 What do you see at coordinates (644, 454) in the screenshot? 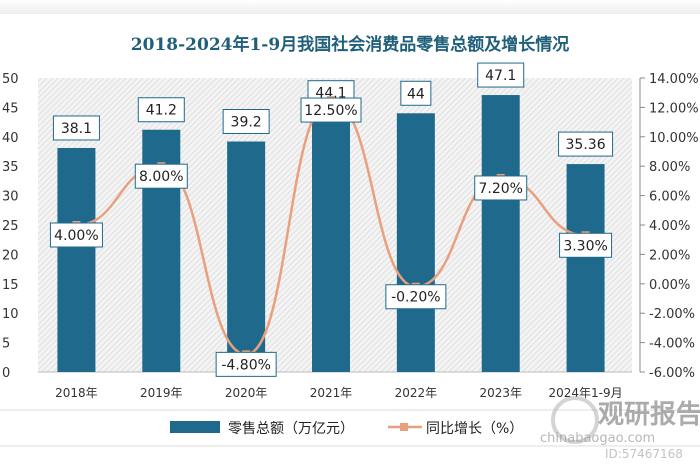
I see `watermark-id: ID:57467168` at bounding box center [644, 454].